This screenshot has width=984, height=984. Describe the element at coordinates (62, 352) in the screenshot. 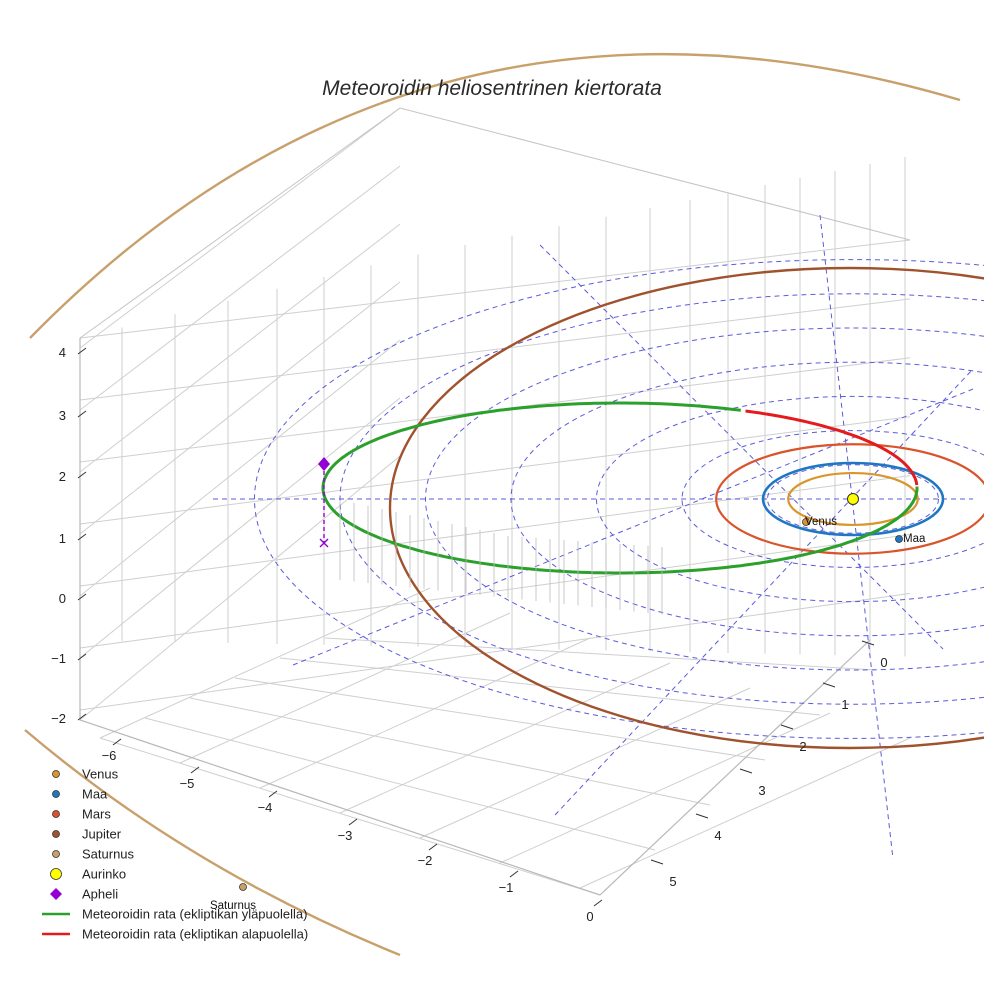

I see `tick-label: 4` at that location.